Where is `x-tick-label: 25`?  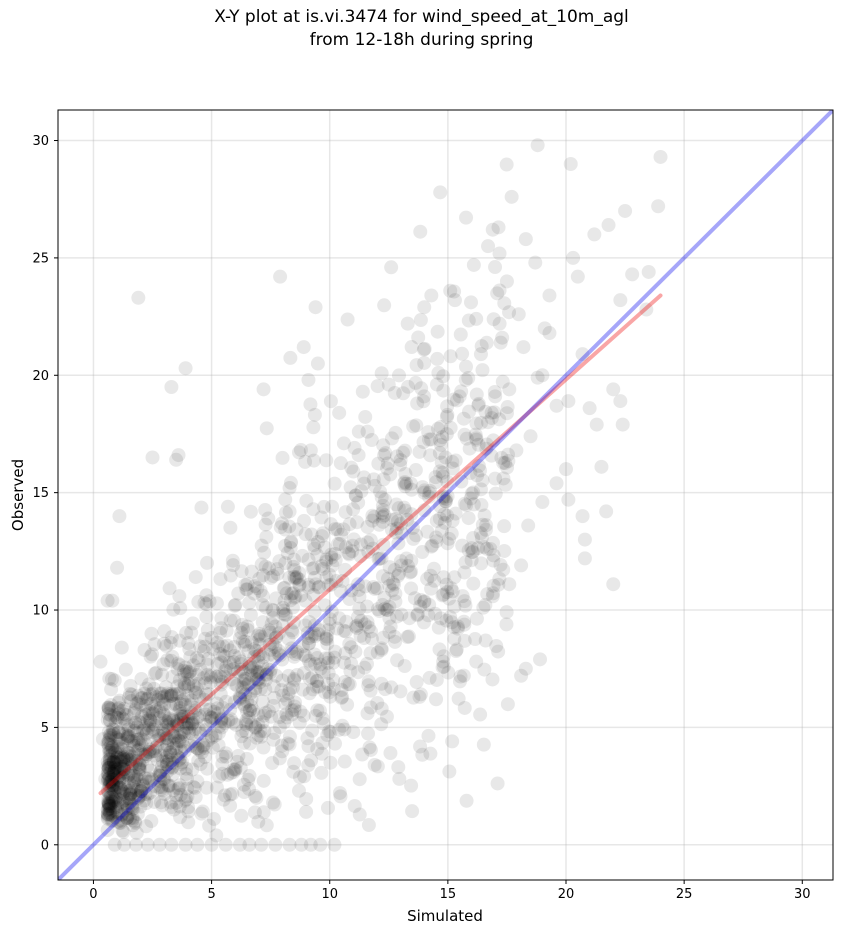 x-tick-label: 25 is located at coordinates (684, 894).